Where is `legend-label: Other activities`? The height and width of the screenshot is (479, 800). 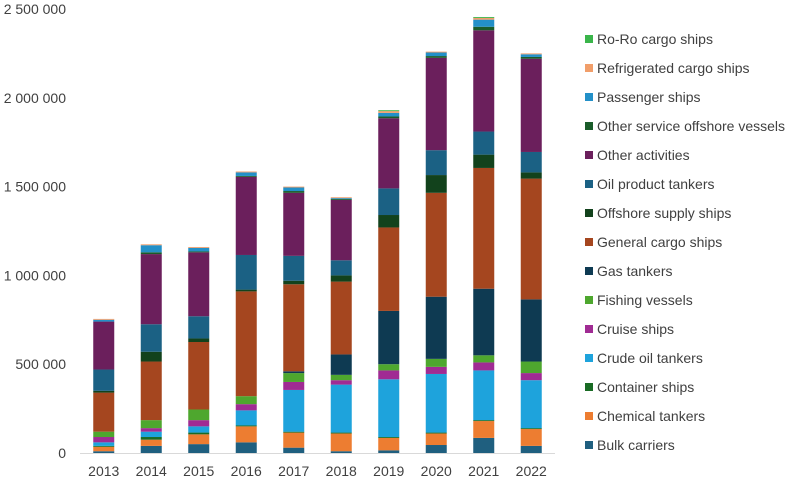 legend-label: Other activities is located at coordinates (643, 155).